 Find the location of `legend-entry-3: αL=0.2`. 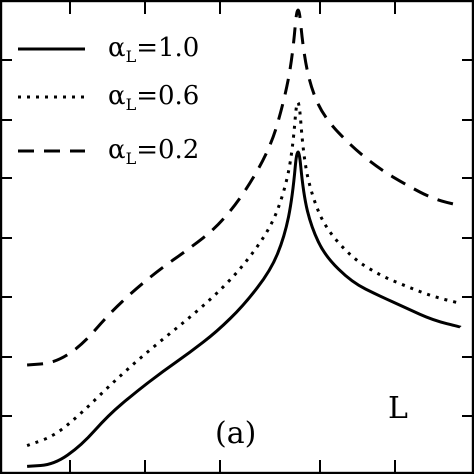

legend-entry-3: αL=0.2 is located at coordinates (108, 151).